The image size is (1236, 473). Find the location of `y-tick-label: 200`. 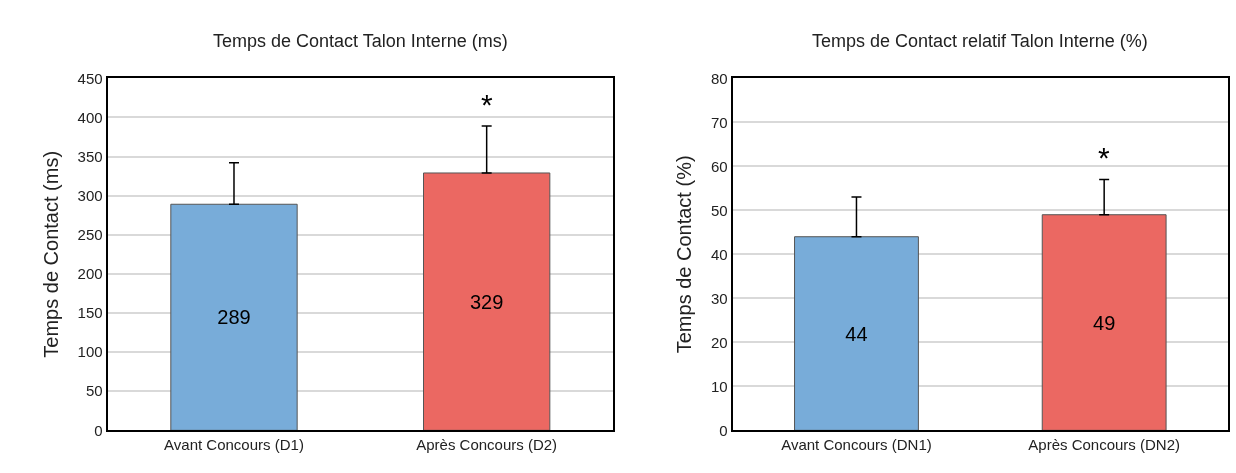

y-tick-label: 200 is located at coordinates (90, 274).